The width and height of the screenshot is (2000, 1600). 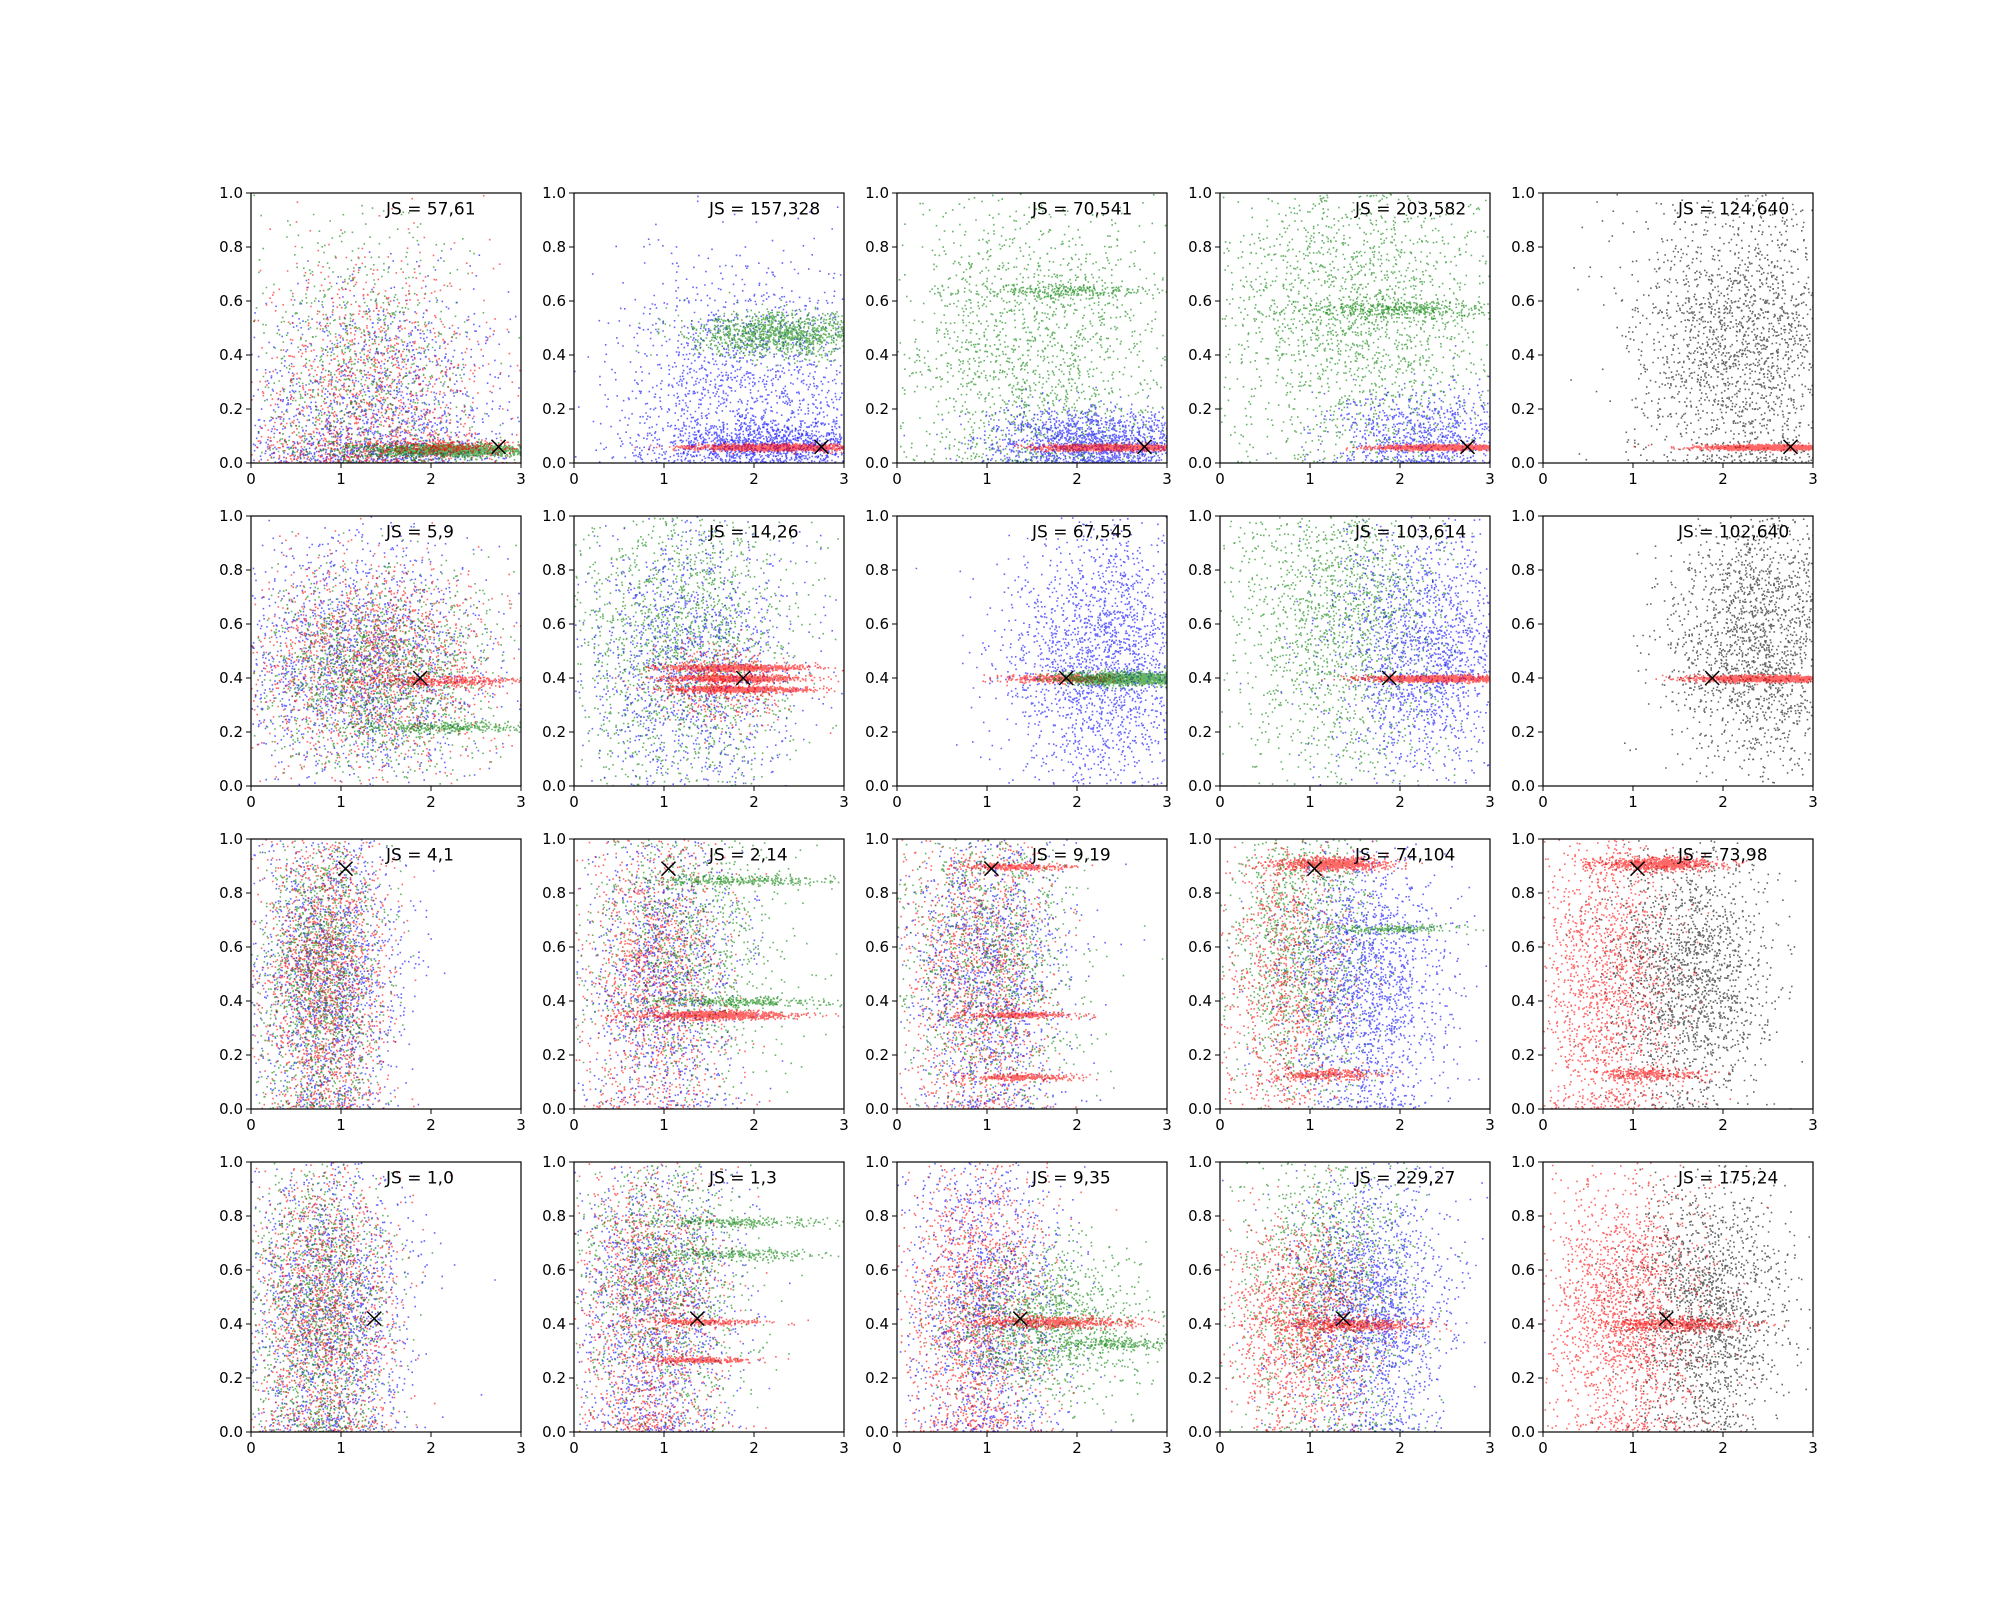 I want to click on js-annotation: JS = 70,541, so click(x=1081, y=210).